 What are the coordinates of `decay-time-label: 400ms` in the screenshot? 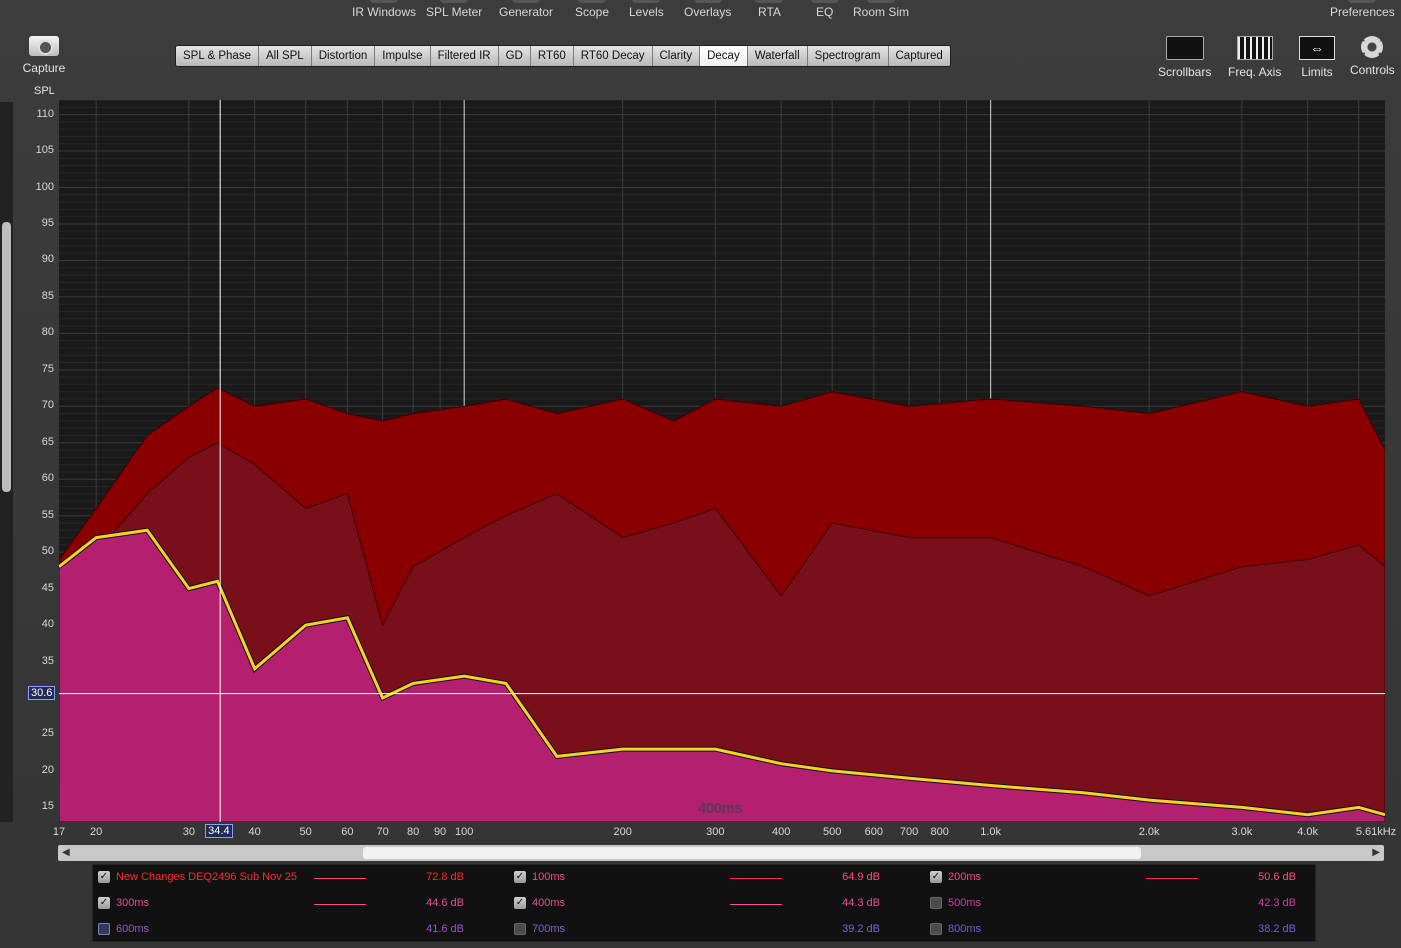 It's located at (720, 808).